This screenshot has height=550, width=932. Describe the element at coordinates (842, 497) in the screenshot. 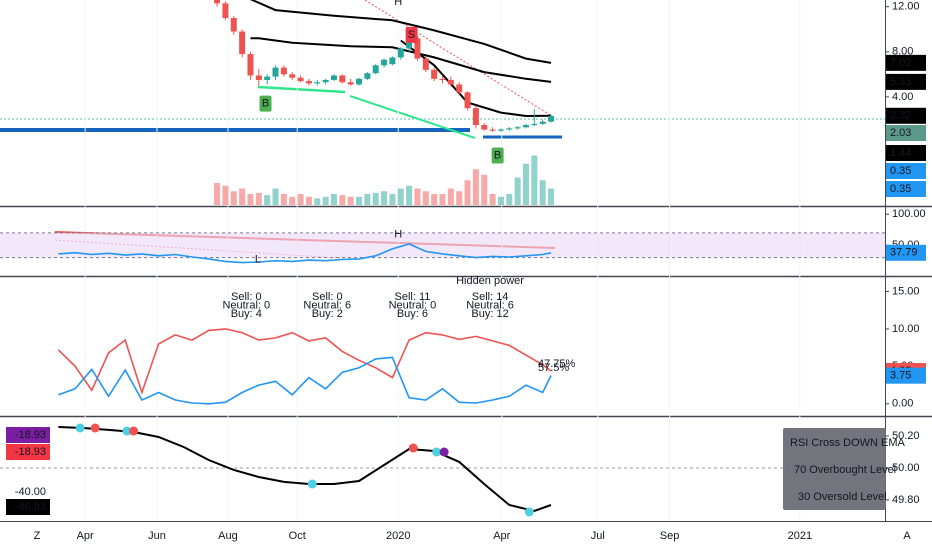

I see `legend-entry: 30 Oversold Level` at that location.